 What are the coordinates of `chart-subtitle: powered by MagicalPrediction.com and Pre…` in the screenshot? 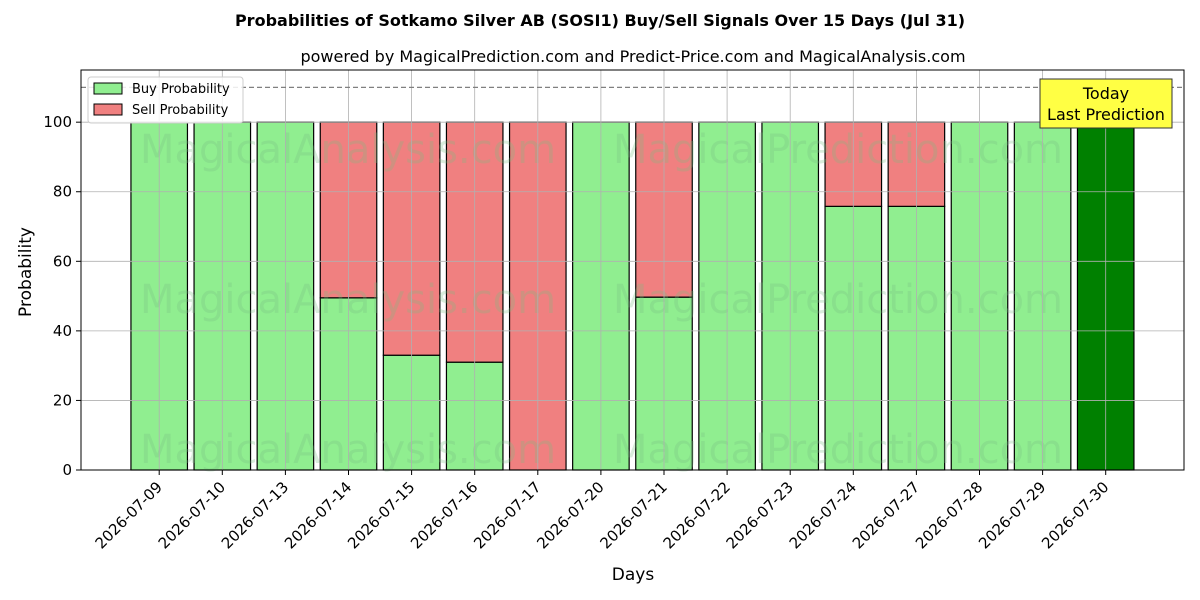 It's located at (632, 56).